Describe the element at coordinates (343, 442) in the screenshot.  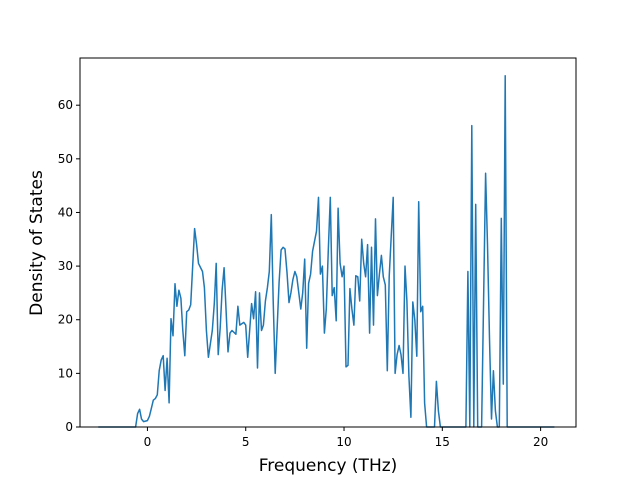
I see `x-tick-label: 10` at that location.